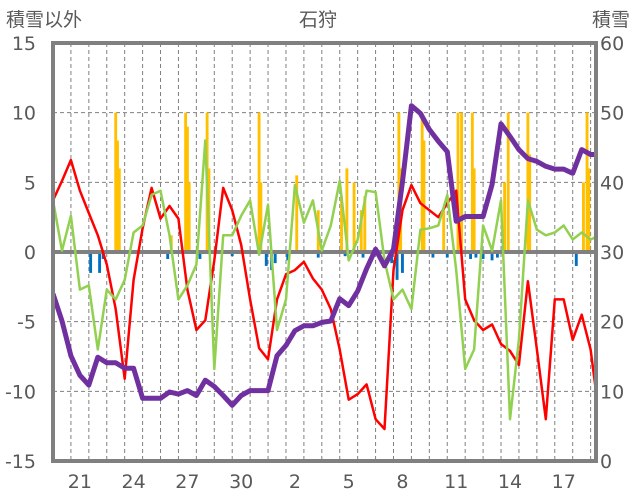  Describe the element at coordinates (612, 44) in the screenshot. I see `right-tick-label: 60` at that location.